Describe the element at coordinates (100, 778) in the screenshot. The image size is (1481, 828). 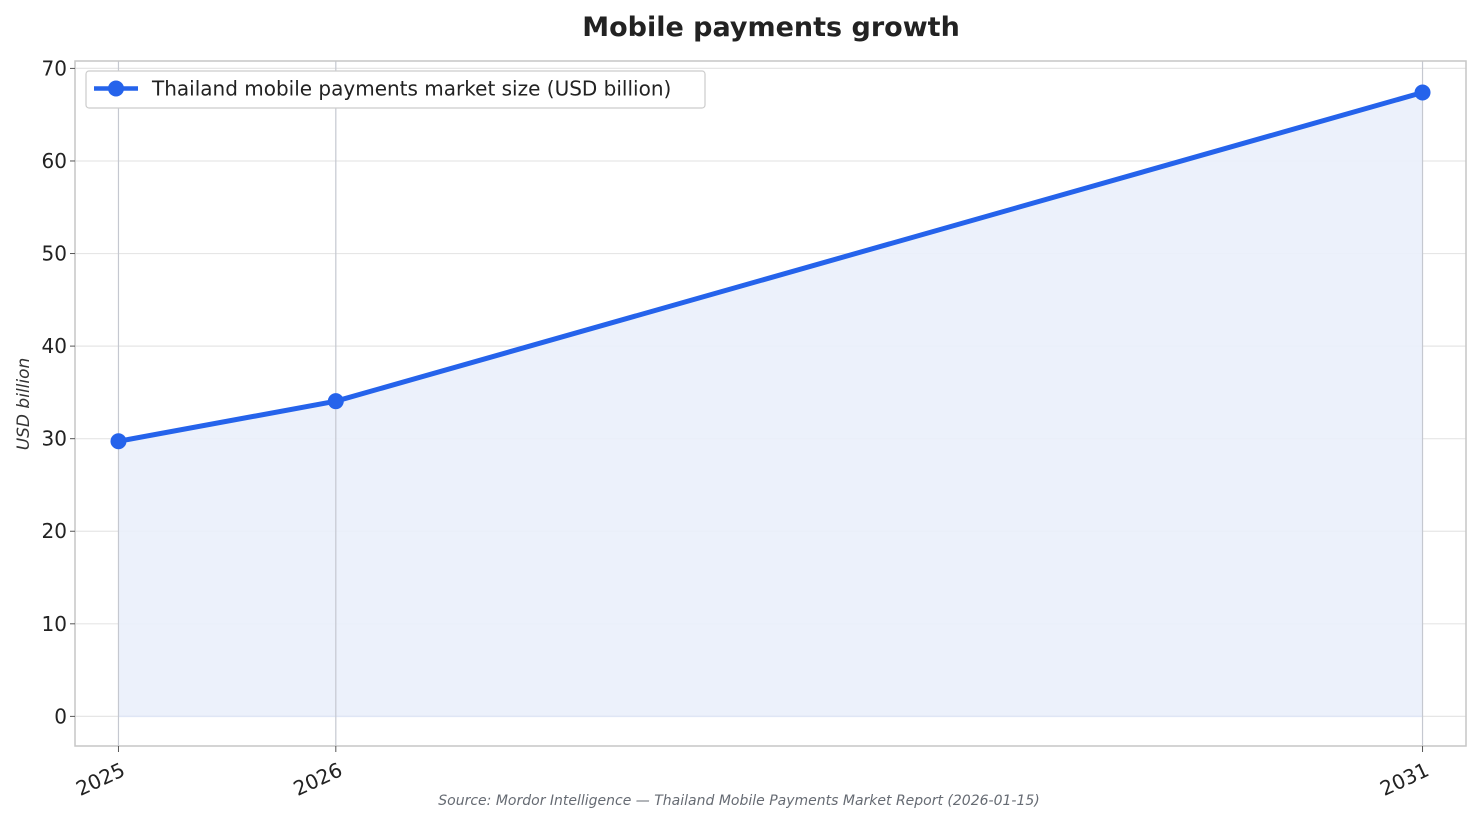
I see `x-tick-label: 2025` at that location.